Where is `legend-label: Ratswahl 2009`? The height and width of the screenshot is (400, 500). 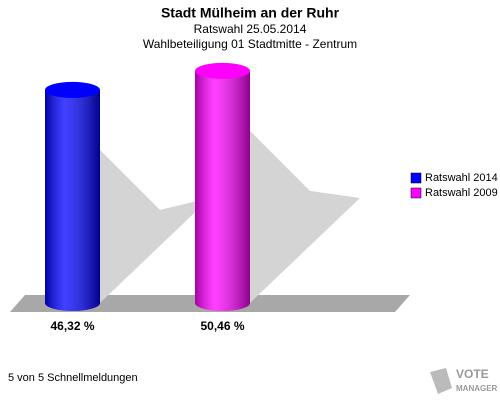
legend-label: Ratswahl 2009 is located at coordinates (461, 193).